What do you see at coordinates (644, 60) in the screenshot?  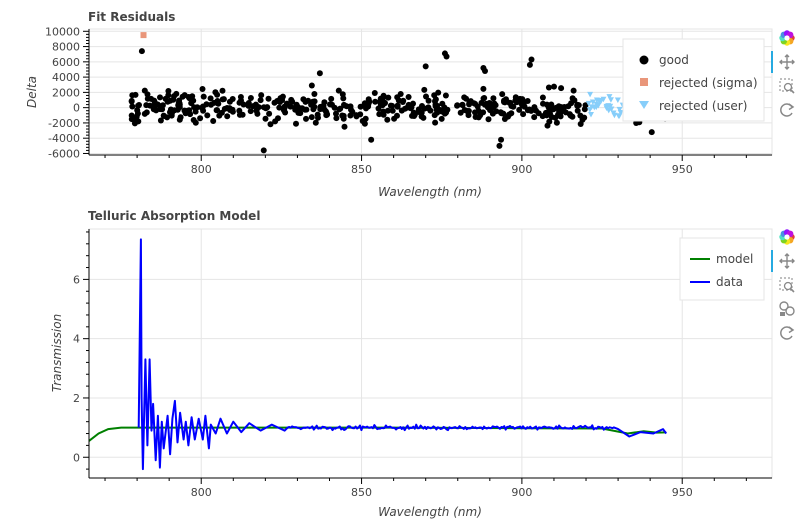 I see `legend-marker-good` at bounding box center [644, 60].